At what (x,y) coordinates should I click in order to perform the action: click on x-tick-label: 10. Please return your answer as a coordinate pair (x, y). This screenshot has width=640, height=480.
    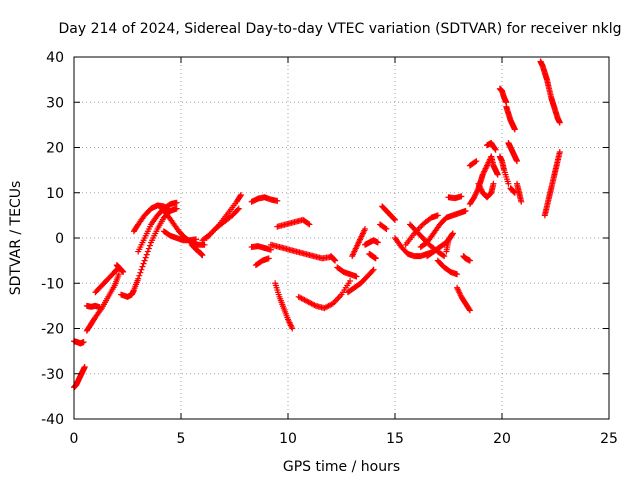
    Looking at the image, I should click on (288, 439).